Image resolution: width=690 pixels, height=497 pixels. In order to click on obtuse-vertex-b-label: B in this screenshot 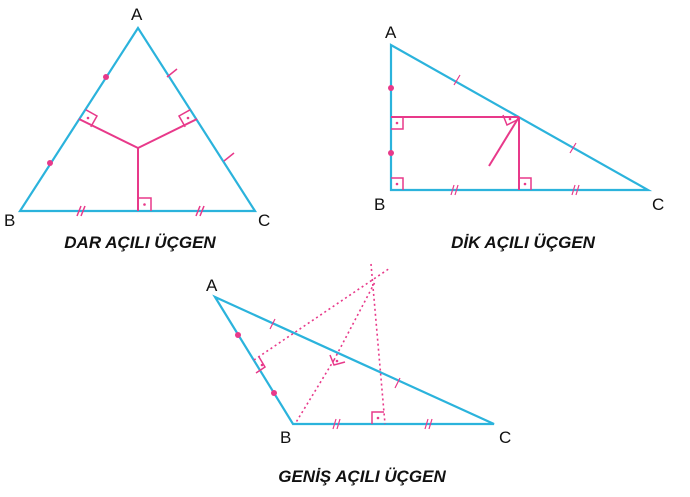, I will do `click(285, 437)`.